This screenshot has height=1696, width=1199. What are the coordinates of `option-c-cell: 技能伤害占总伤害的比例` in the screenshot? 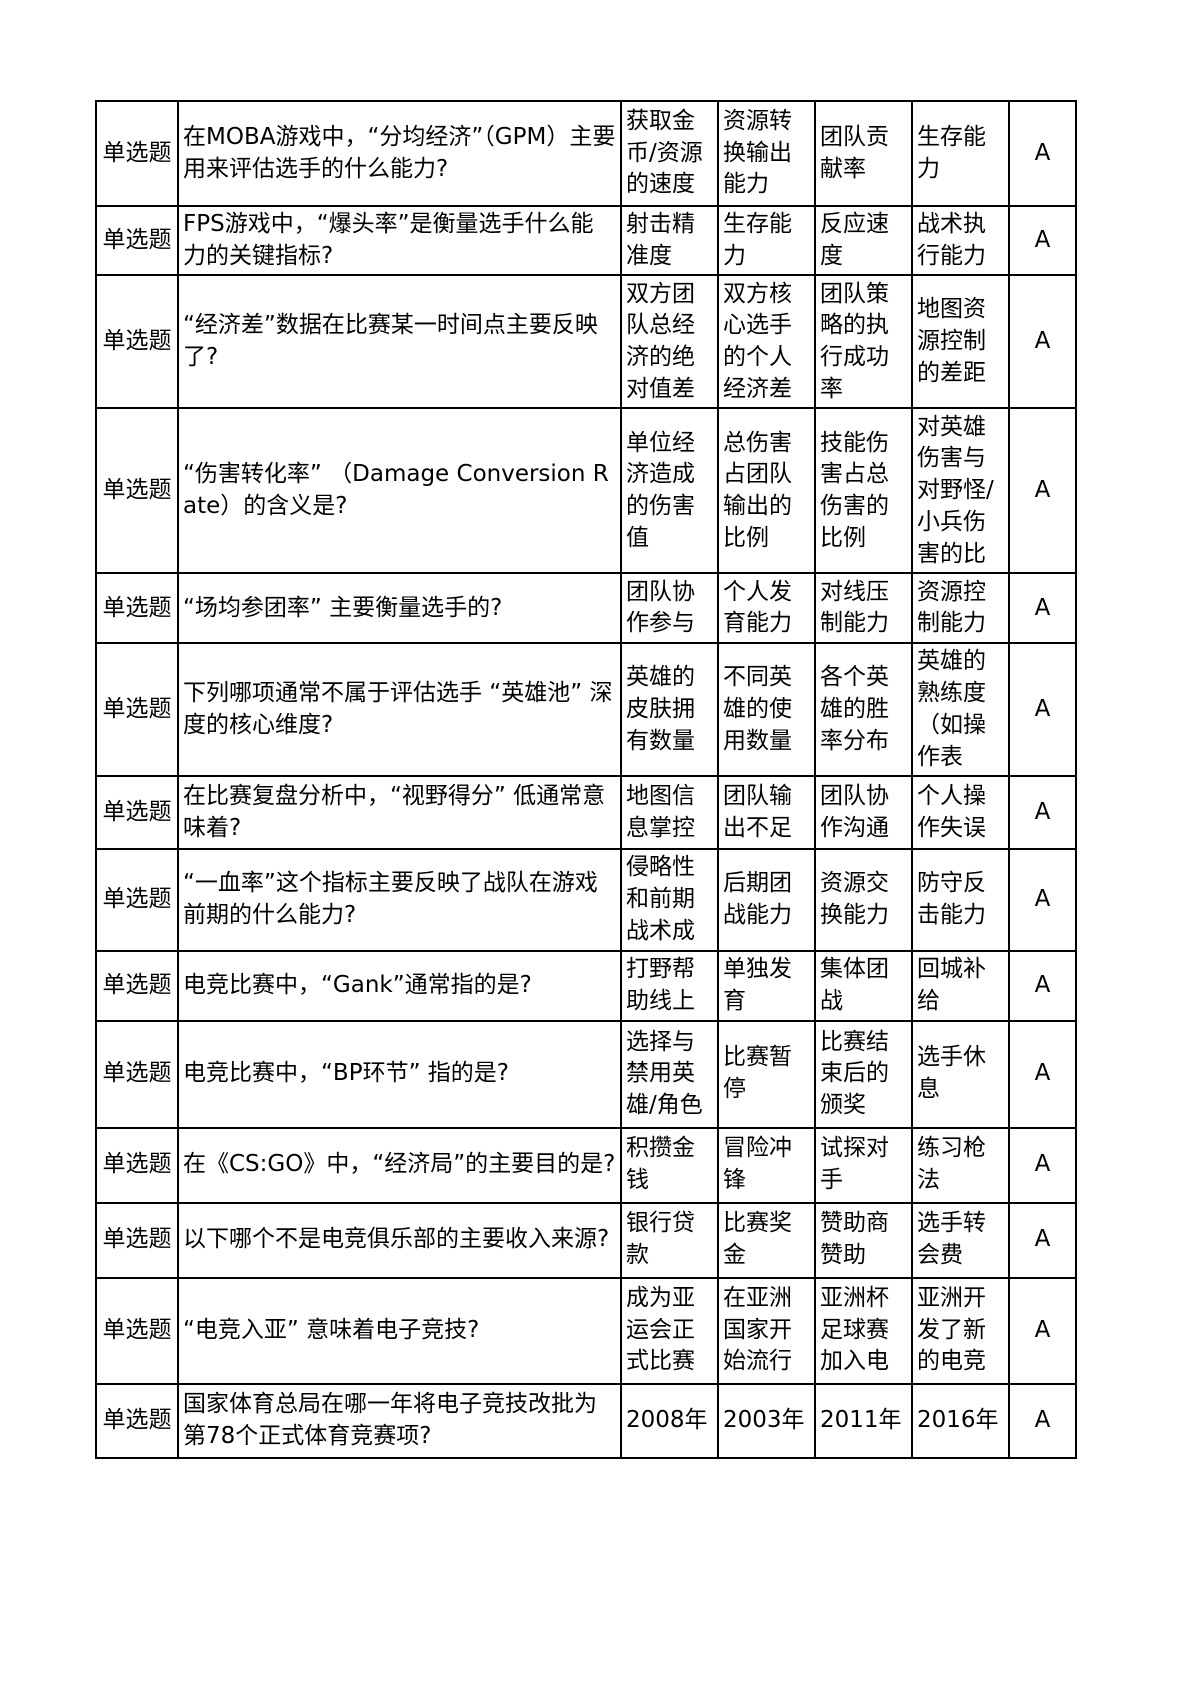 It's located at (863, 491).